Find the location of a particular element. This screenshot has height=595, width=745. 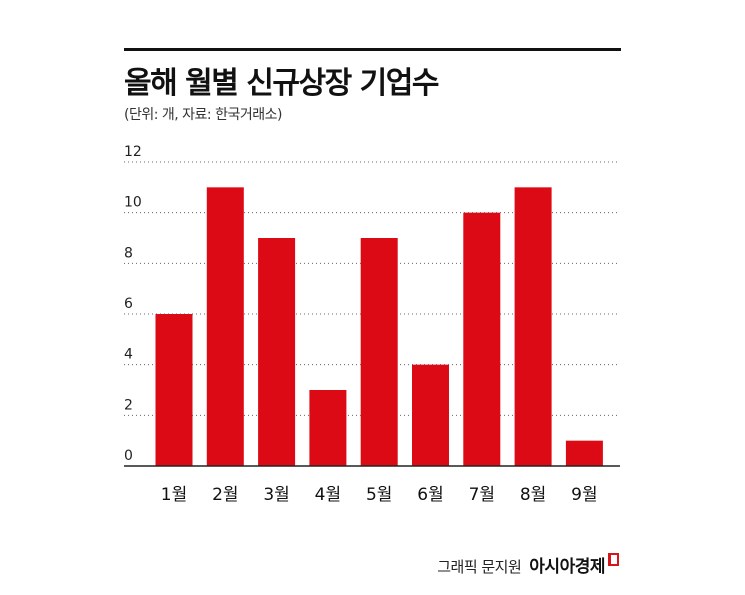

y-tick-label: 2 is located at coordinates (128, 405).